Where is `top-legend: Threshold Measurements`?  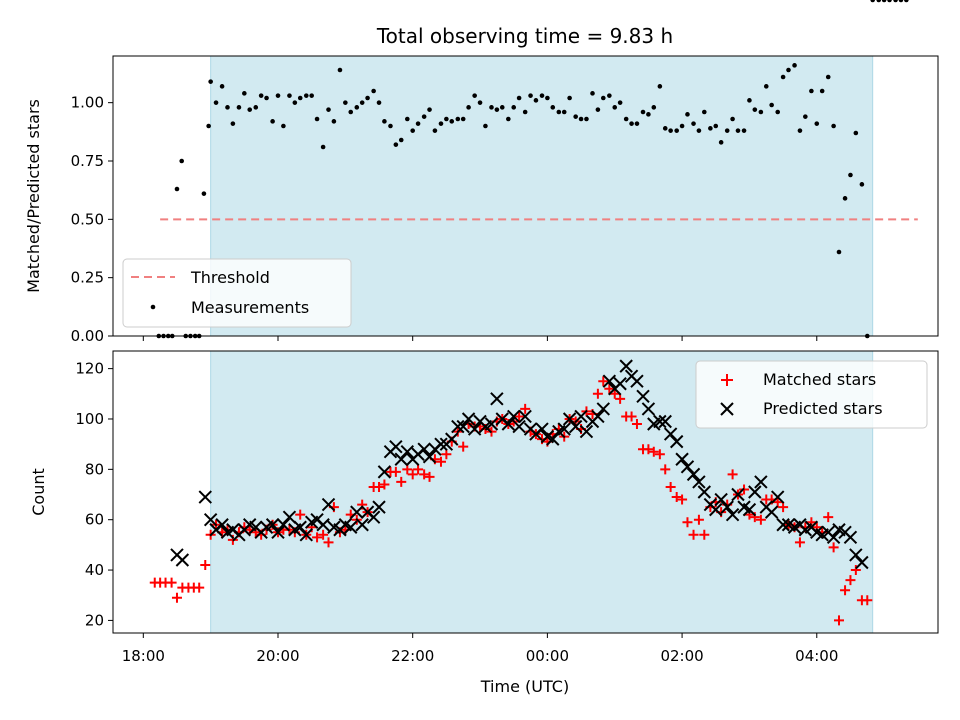 top-legend: Threshold Measurements is located at coordinates (237, 293).